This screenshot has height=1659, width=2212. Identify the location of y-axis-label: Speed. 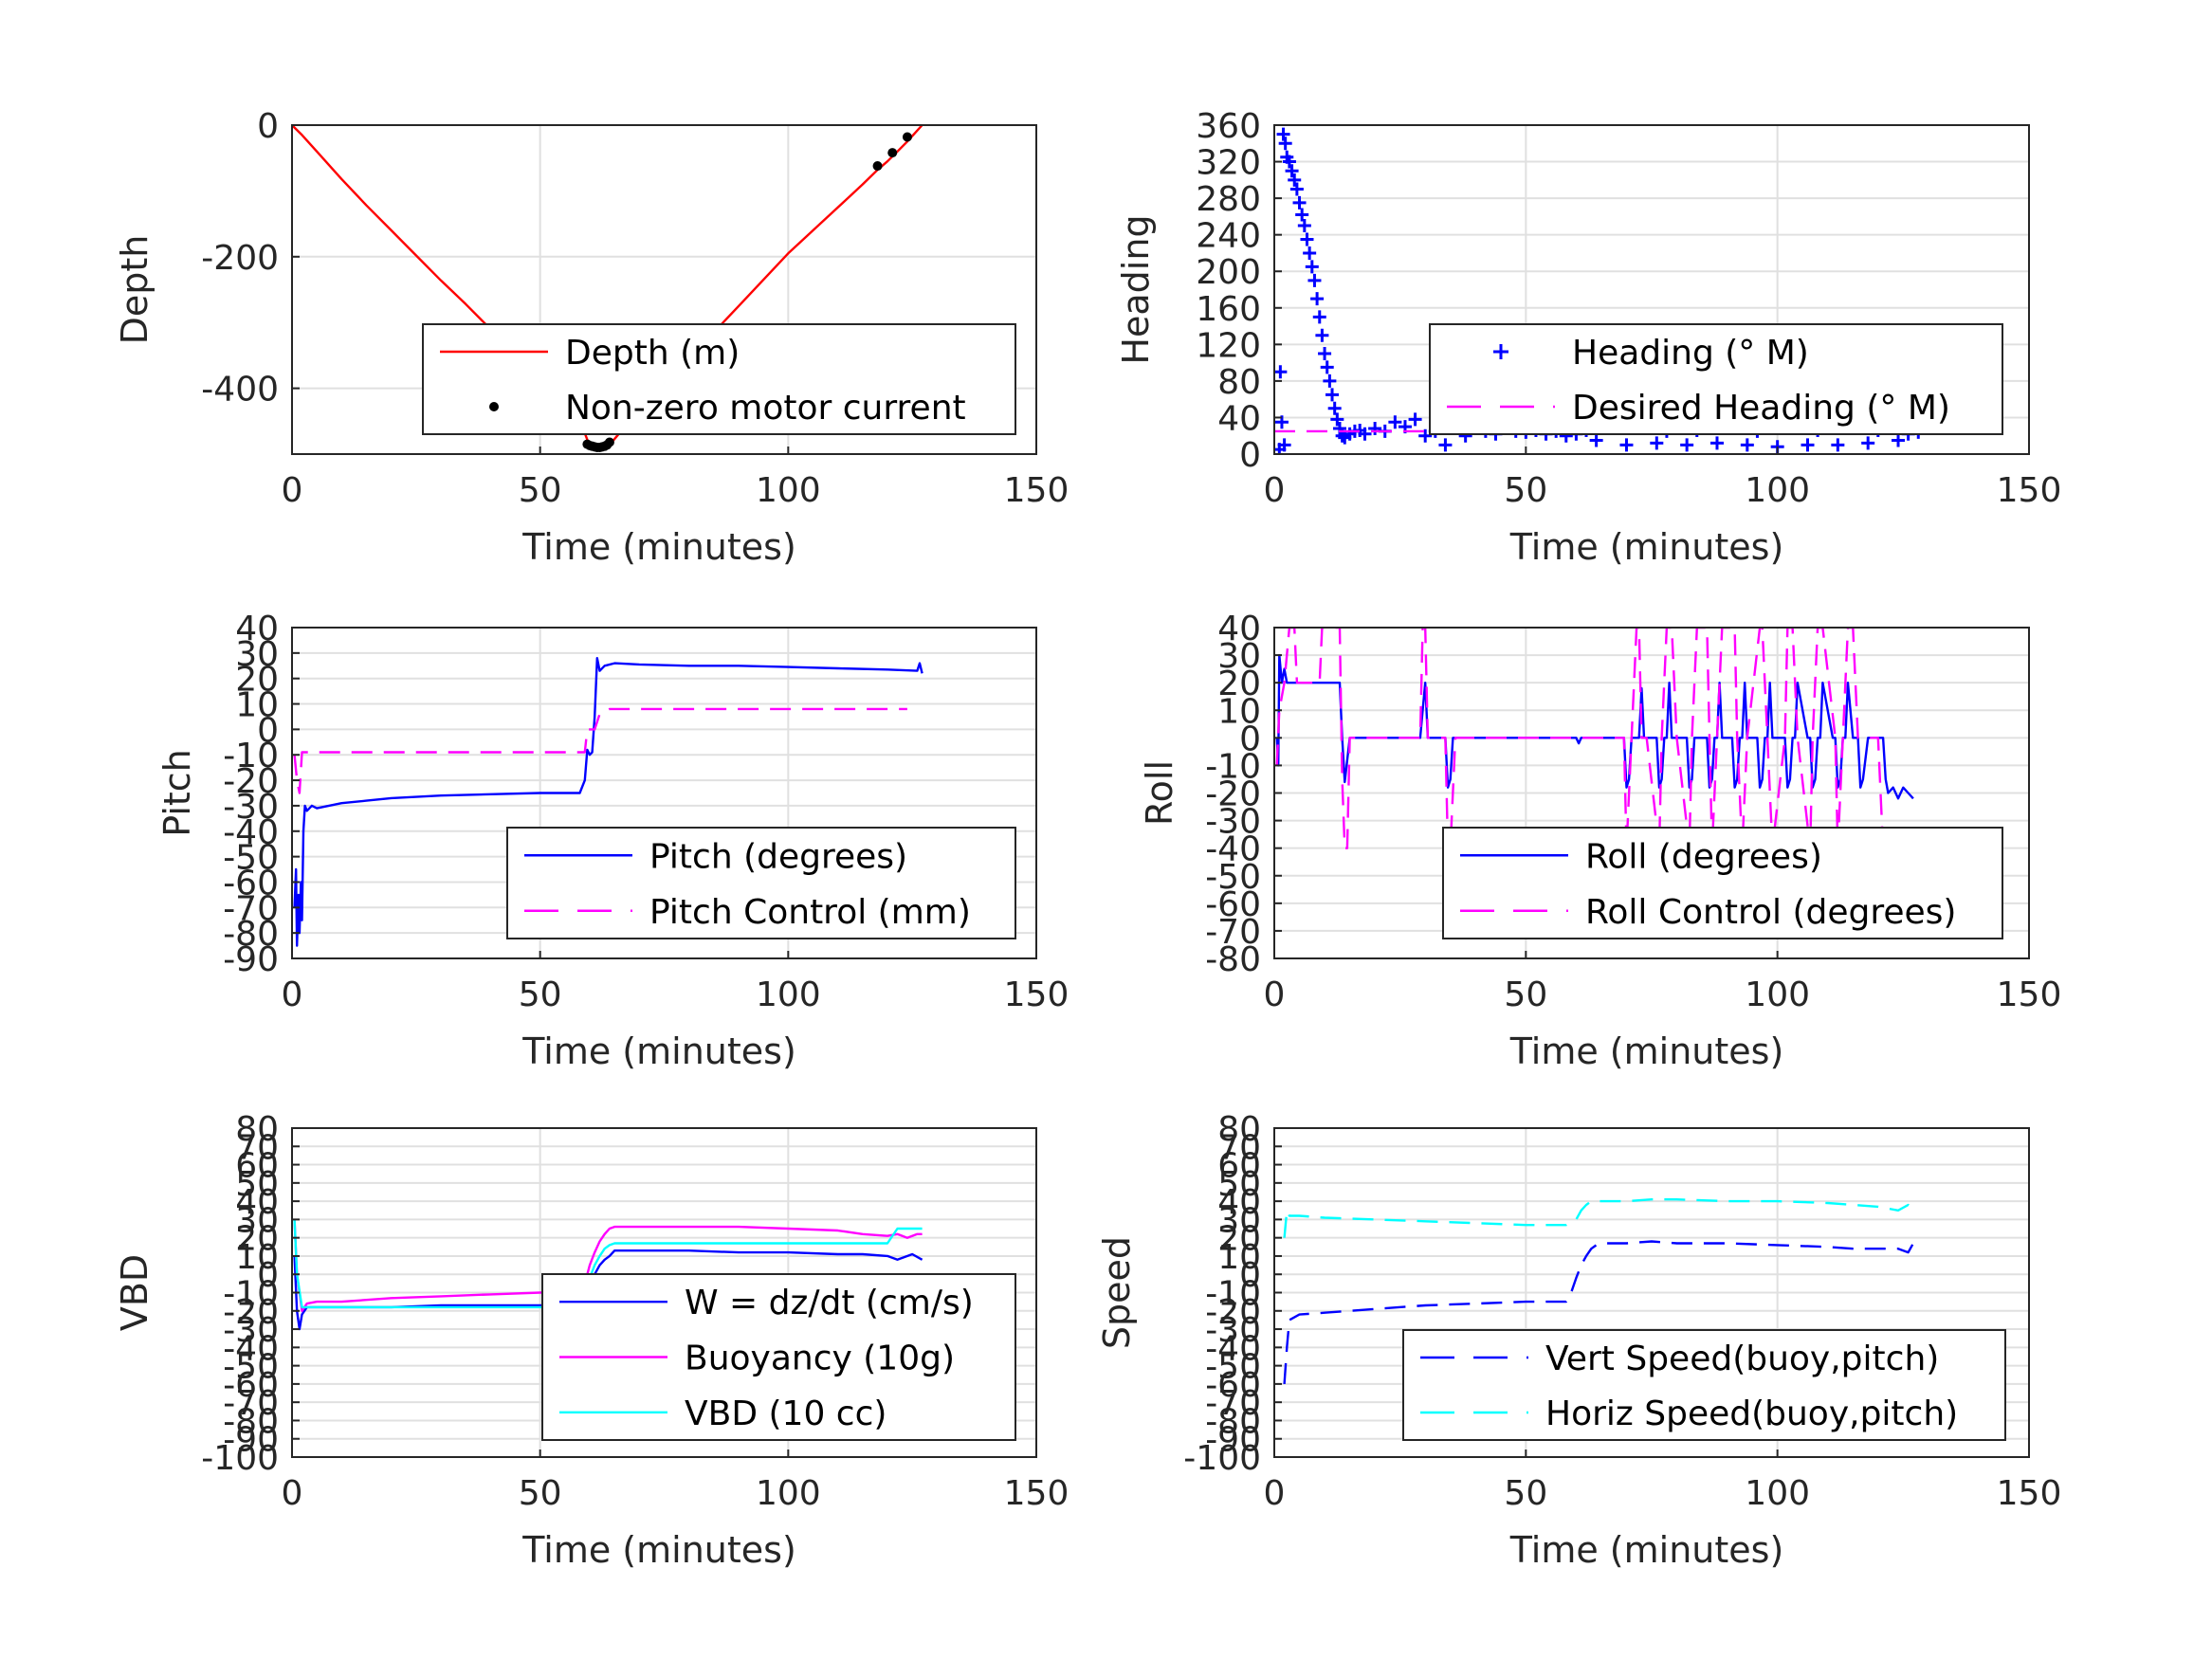
(1117, 1292).